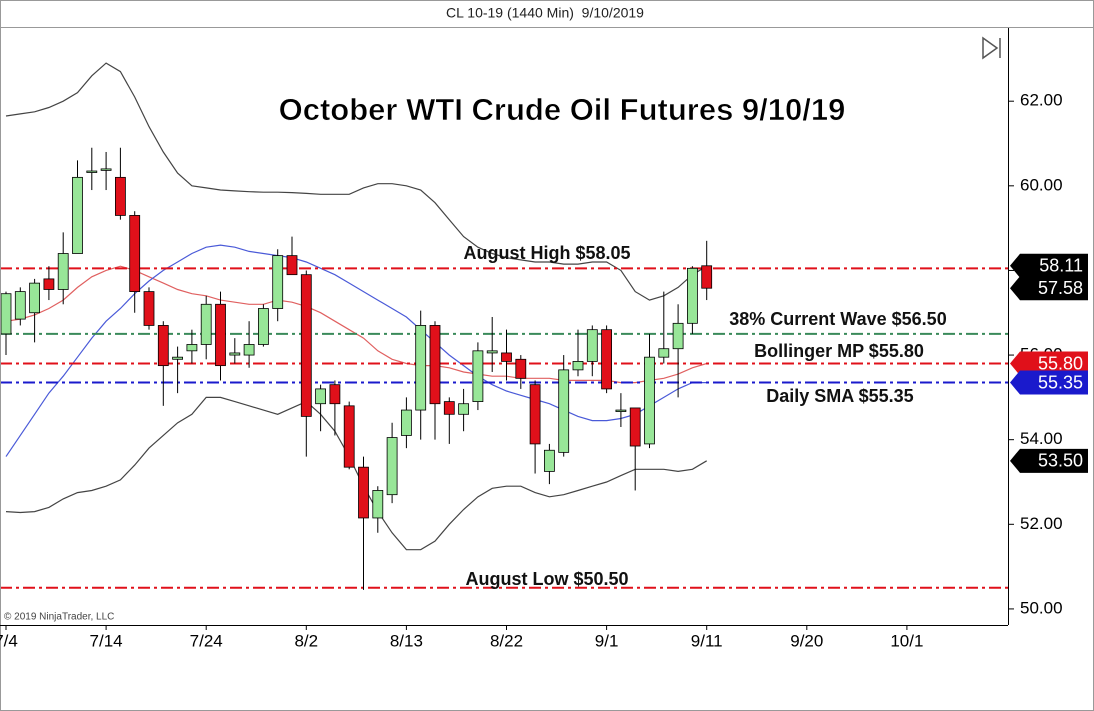  Describe the element at coordinates (106, 640) in the screenshot. I see `x-tick-label: 7/14` at that location.